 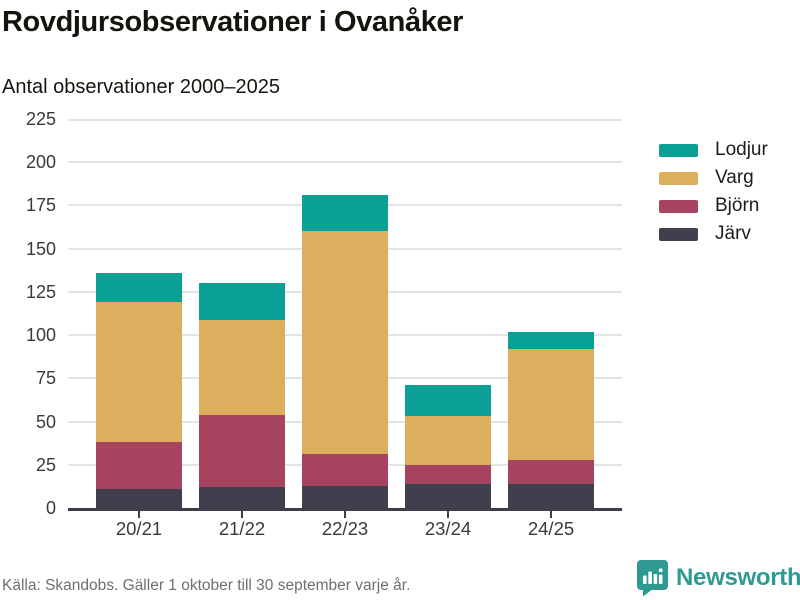 I want to click on x-axis-label-21-22: 21/22, so click(x=242, y=528).